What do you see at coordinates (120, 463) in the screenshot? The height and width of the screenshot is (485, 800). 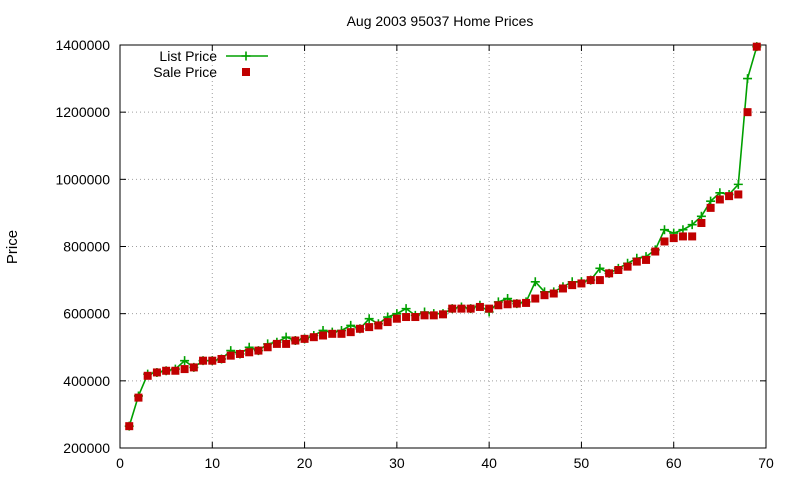 I see `x-tick-label: 0` at bounding box center [120, 463].